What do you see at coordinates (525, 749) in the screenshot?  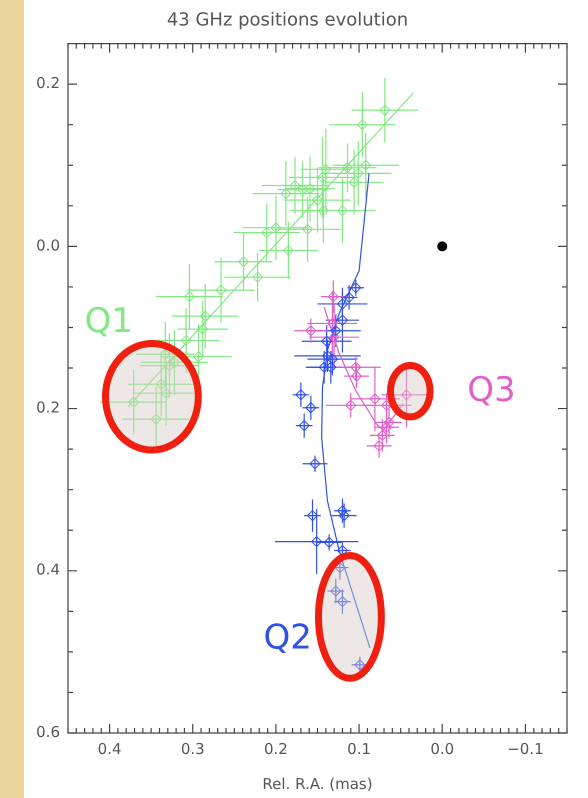 I see `x-tick-label: −0.1` at bounding box center [525, 749].